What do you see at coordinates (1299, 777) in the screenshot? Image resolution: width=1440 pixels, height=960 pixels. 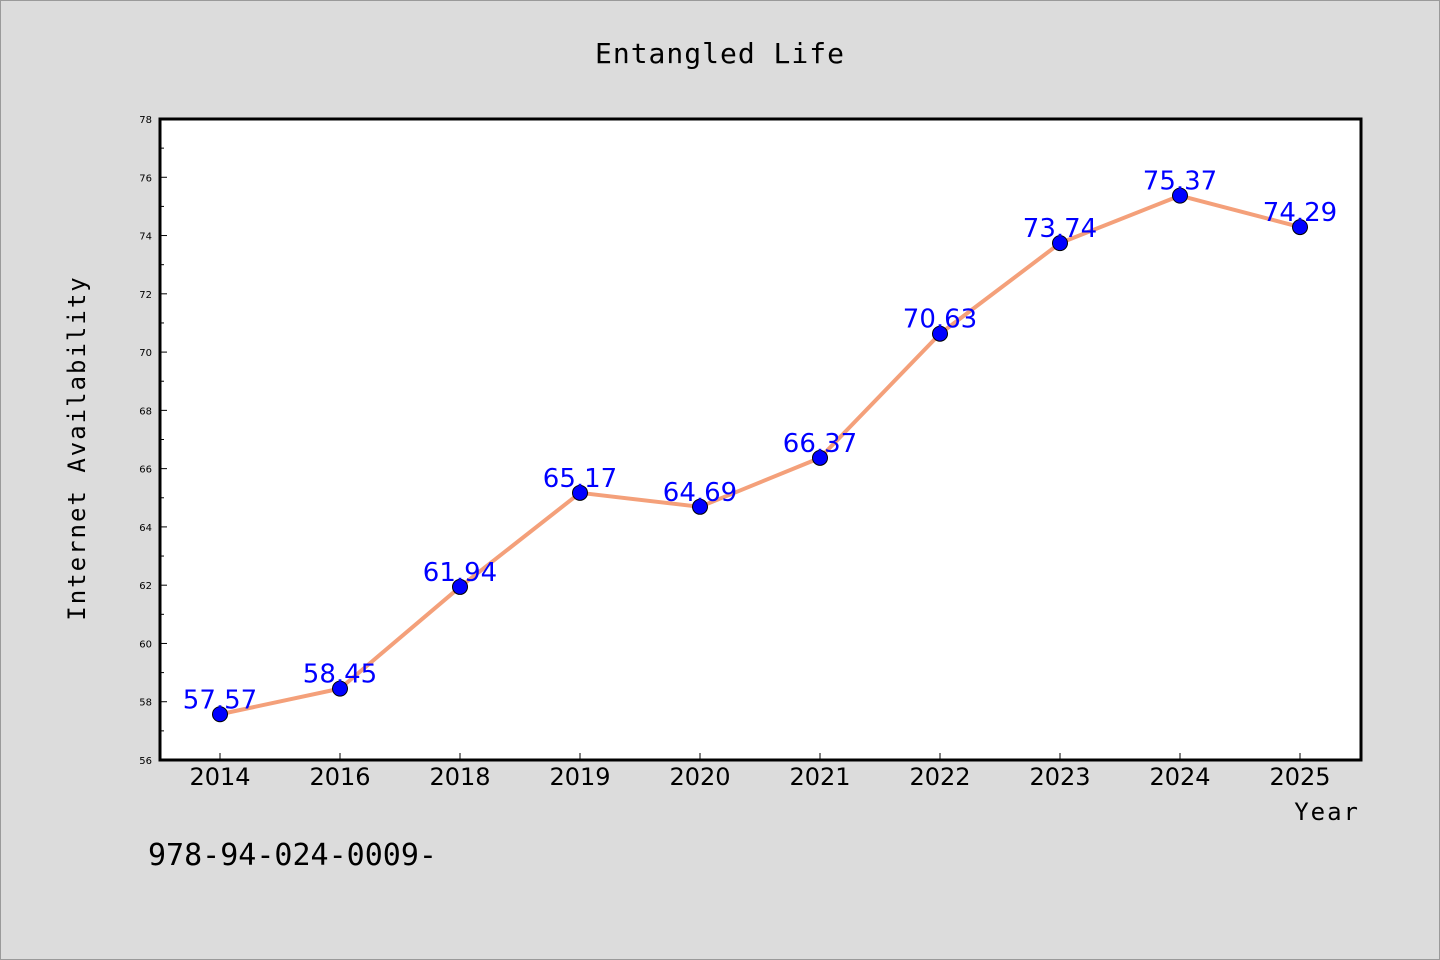 I see `x-tick-label: 2025` at bounding box center [1299, 777].